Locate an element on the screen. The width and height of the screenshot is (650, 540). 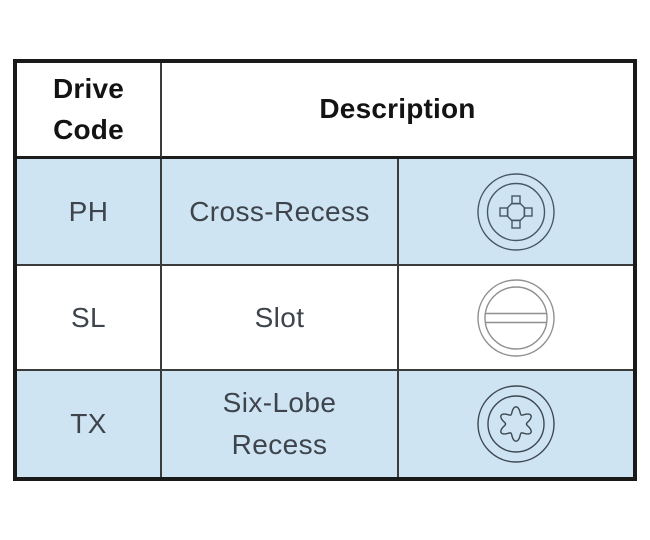
table-row-sl-code-cell: SL is located at coordinates (89, 318).